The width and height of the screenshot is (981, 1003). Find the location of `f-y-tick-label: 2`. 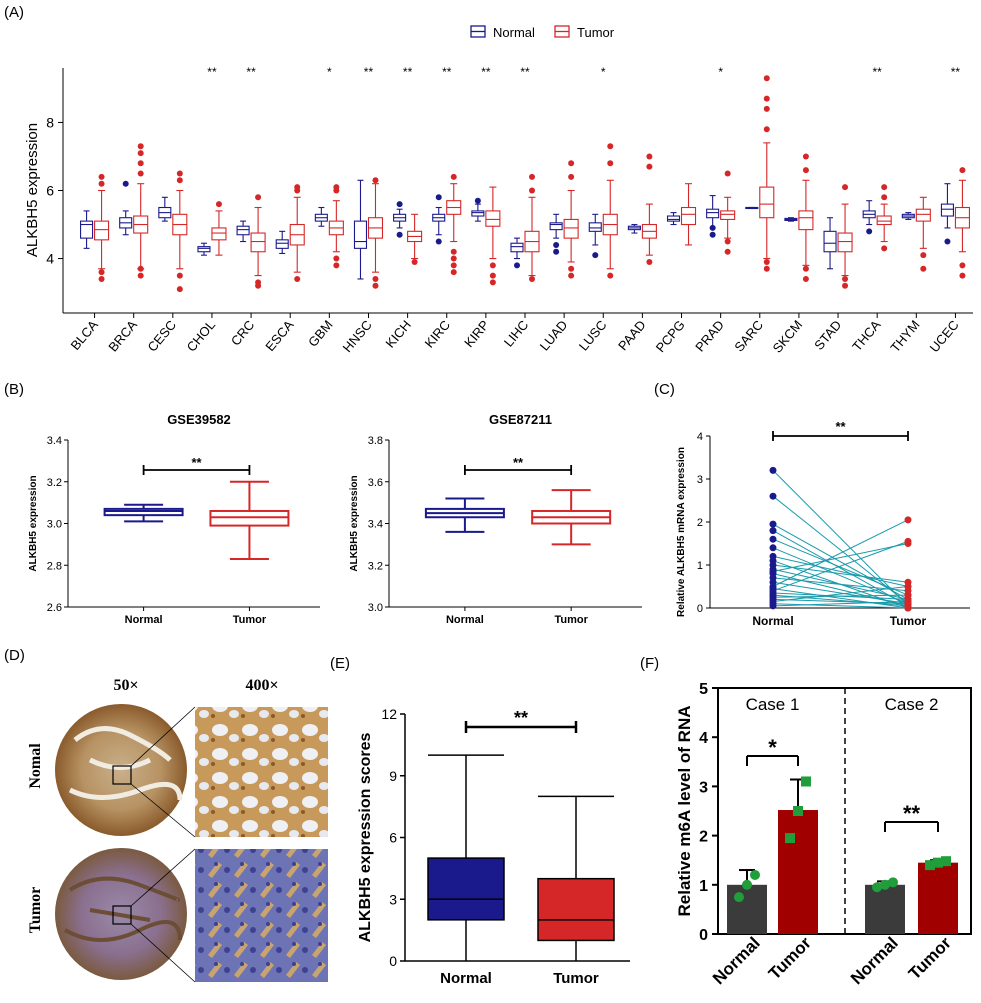

f-y-tick-label: 2 is located at coordinates (703, 837).